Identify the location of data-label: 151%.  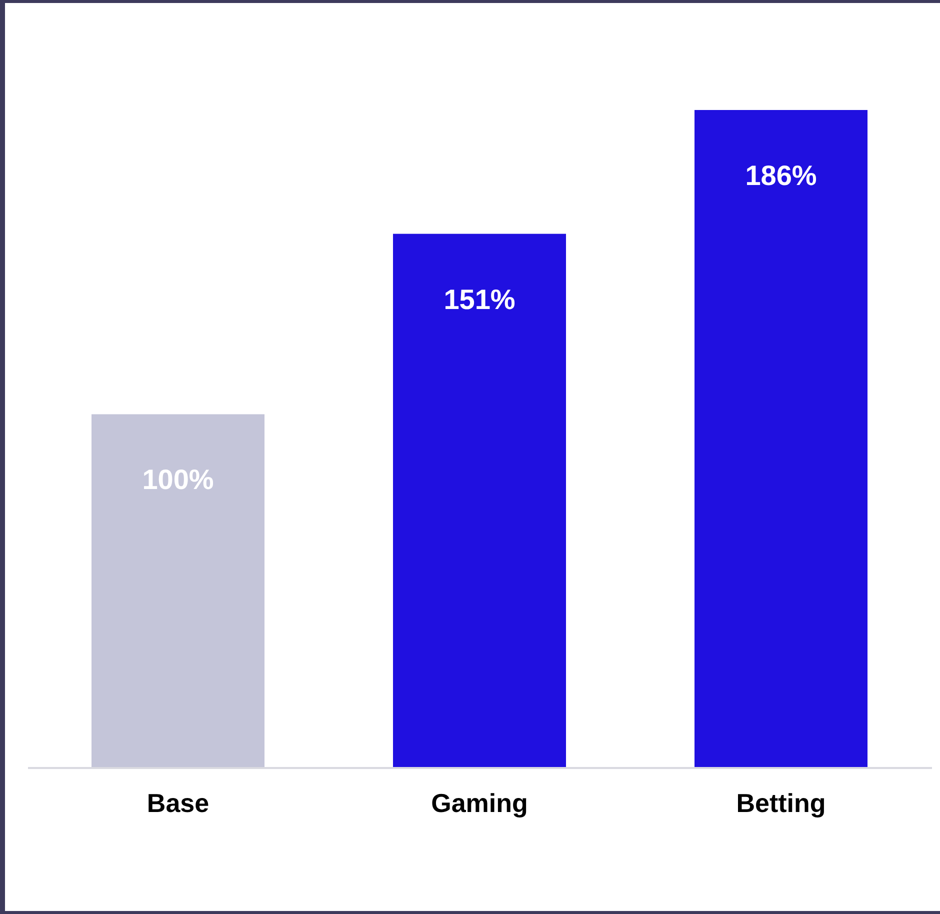
(480, 299).